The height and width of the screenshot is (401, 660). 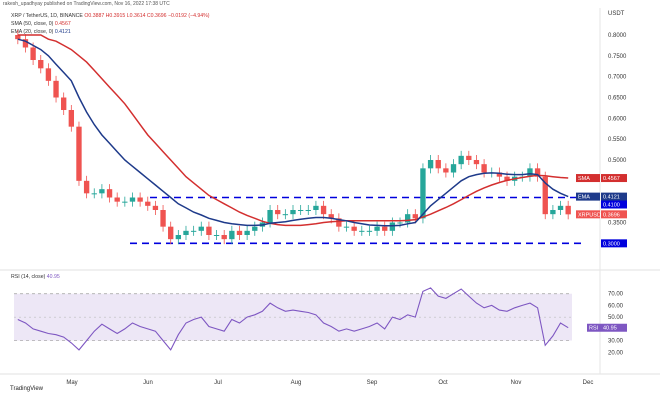 I want to click on rsi-tag-label: RSI, so click(x=594, y=329).